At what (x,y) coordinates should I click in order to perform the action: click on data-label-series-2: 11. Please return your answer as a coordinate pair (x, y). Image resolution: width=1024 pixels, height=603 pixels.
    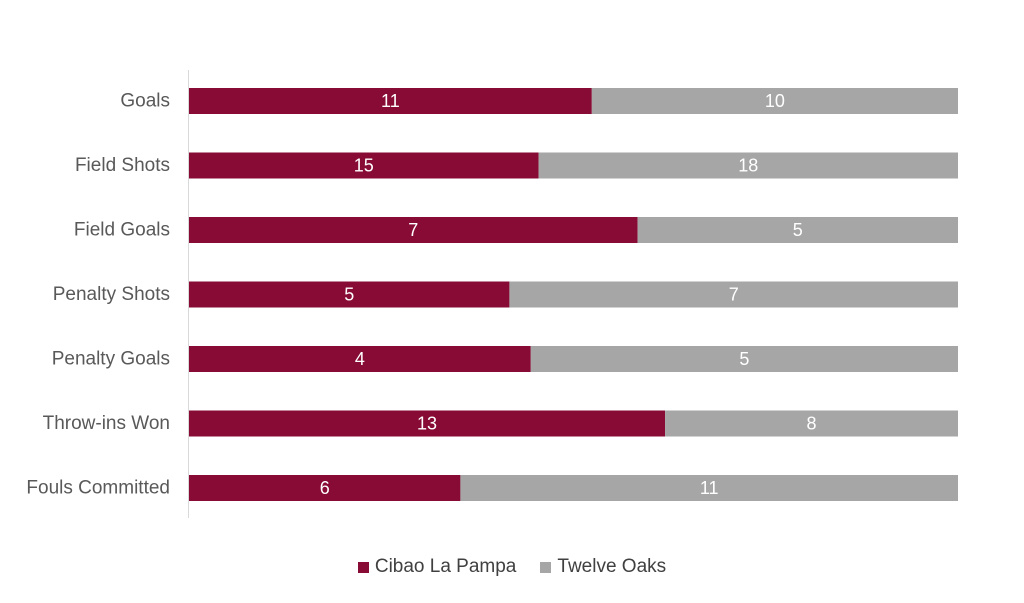
    Looking at the image, I should click on (709, 488).